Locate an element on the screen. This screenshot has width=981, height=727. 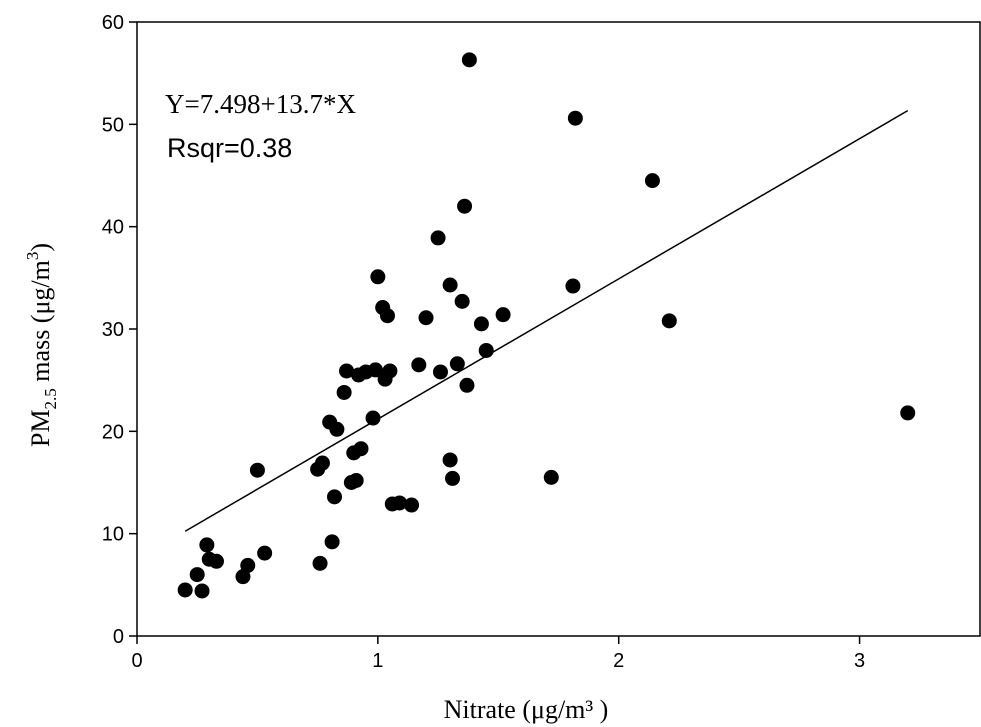
rsqr-annotation: Rsqr=0.38 is located at coordinates (229, 148).